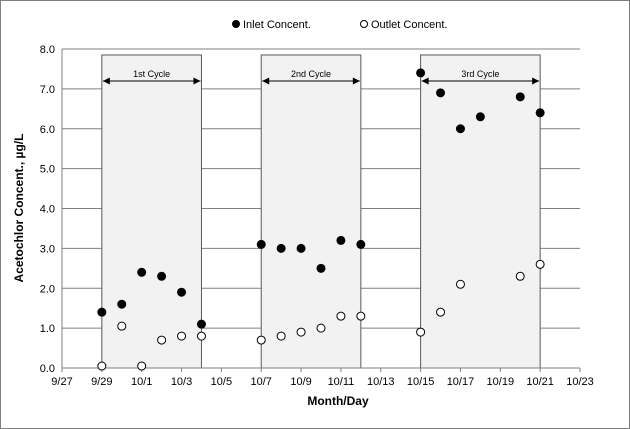 Image resolution: width=630 pixels, height=429 pixels. I want to click on legend-marker-inlet, so click(236, 24).